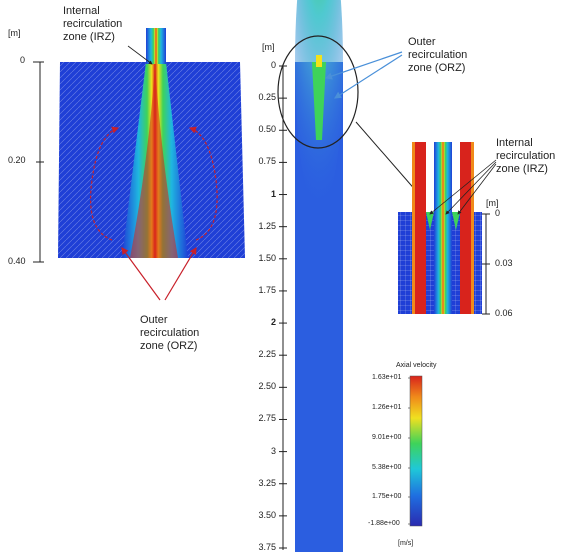  What do you see at coordinates (406, 543) in the screenshot?
I see `colorbar-unit: [m/s]` at bounding box center [406, 543].